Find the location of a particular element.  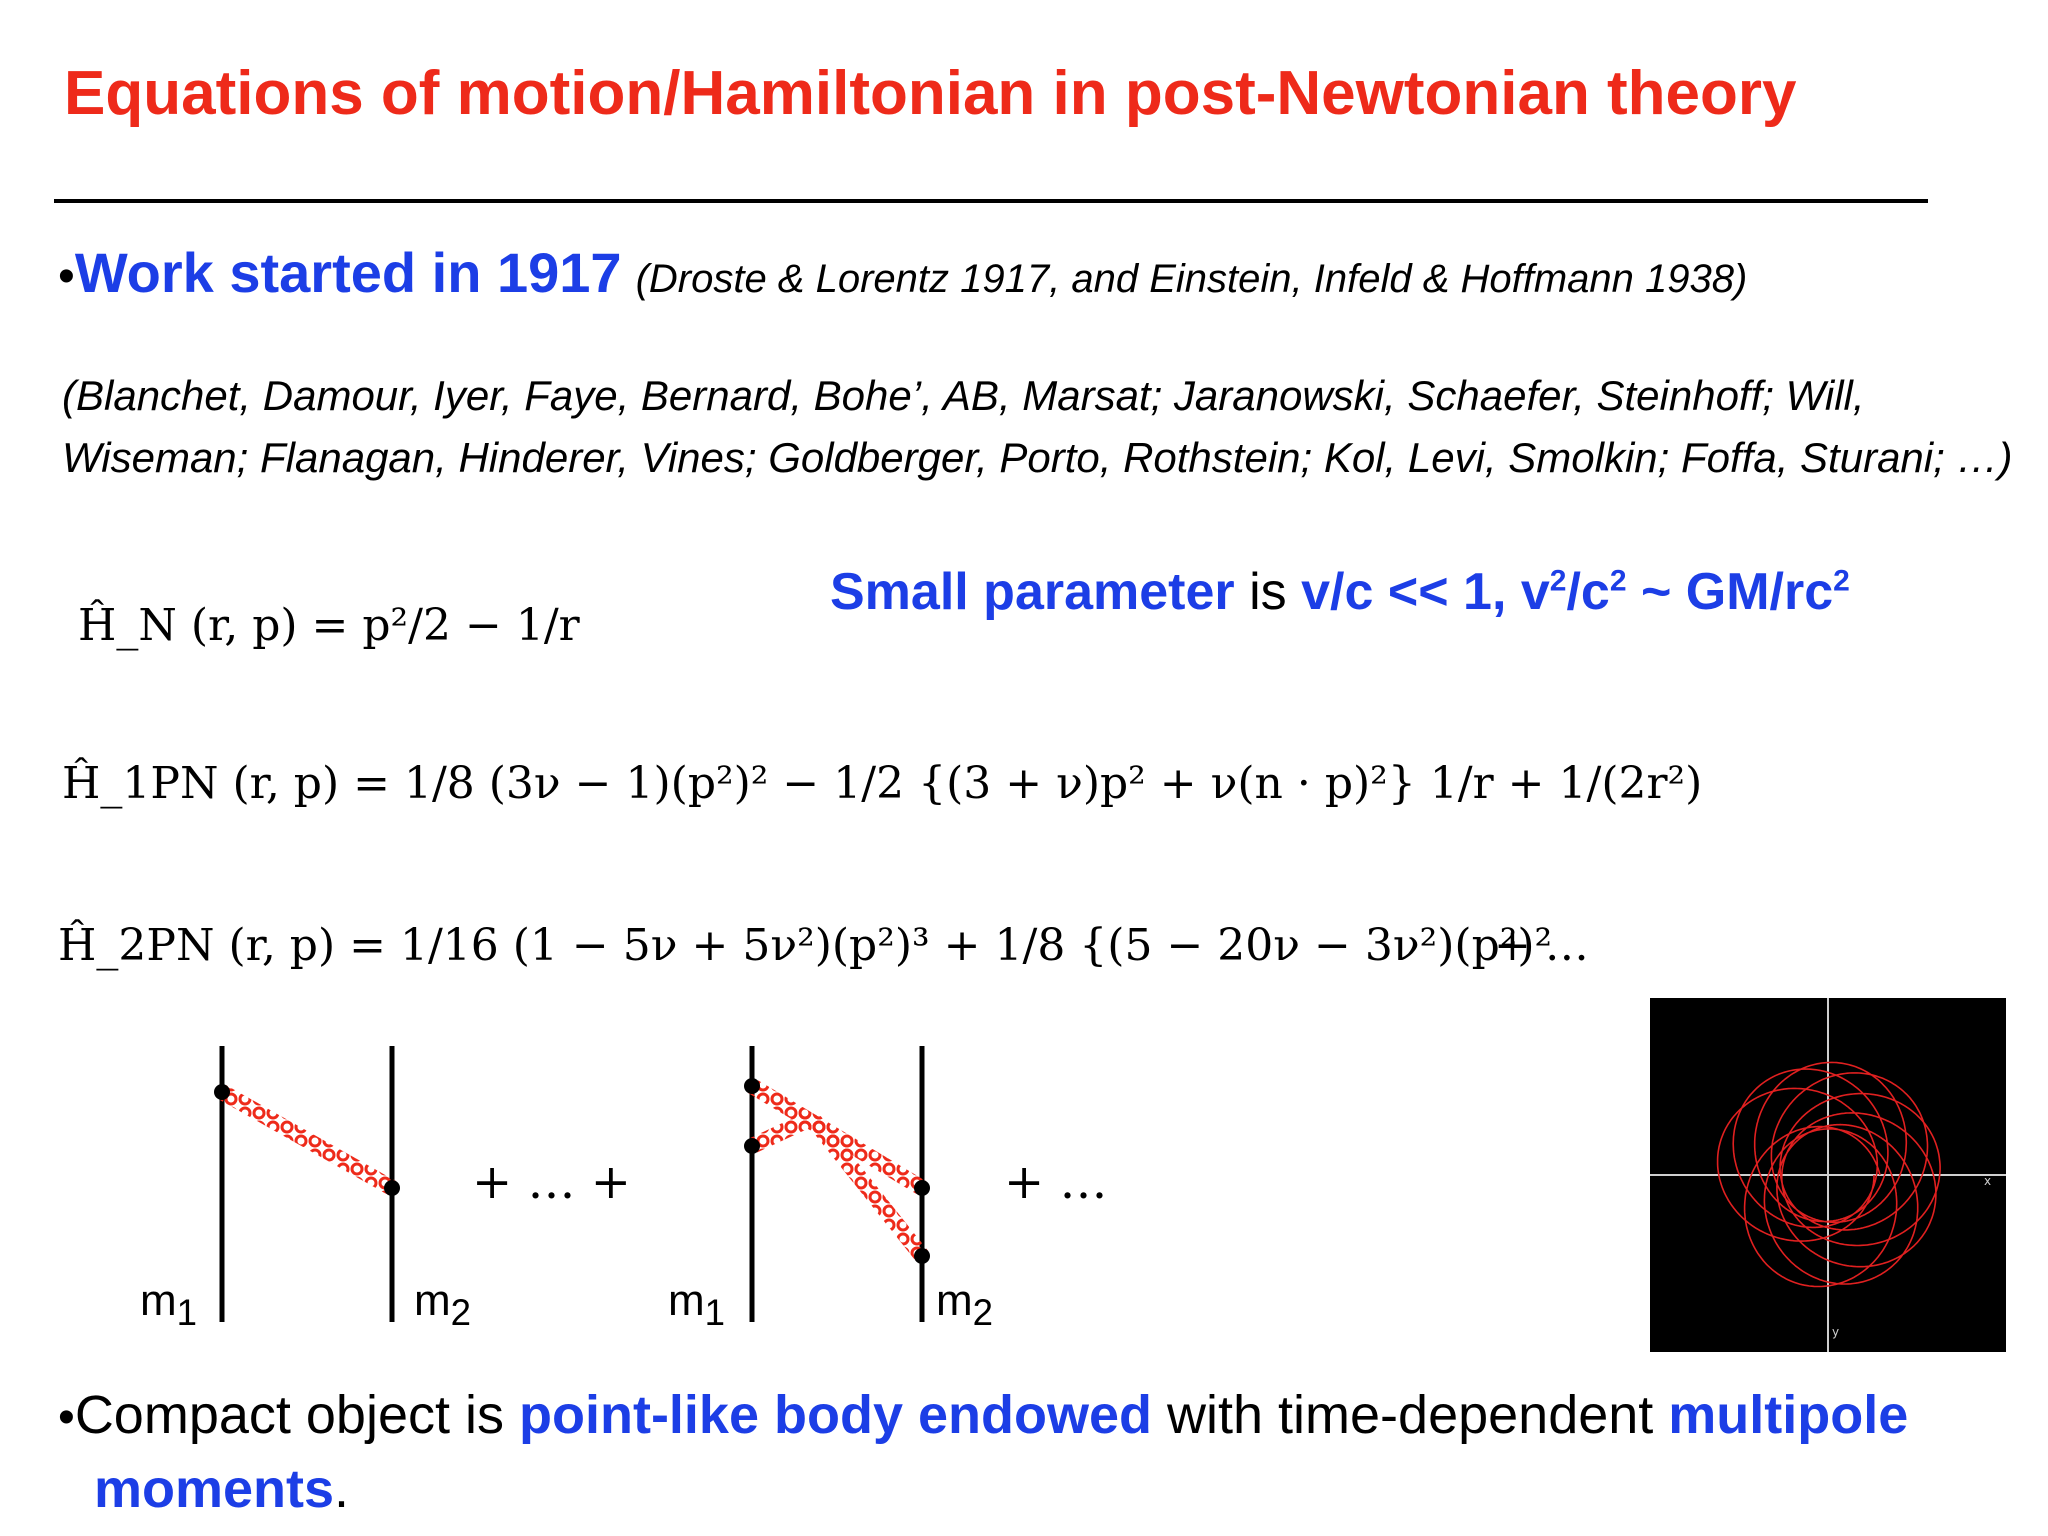

small-parameter-sup3: 2 is located at coordinates (1841, 581).